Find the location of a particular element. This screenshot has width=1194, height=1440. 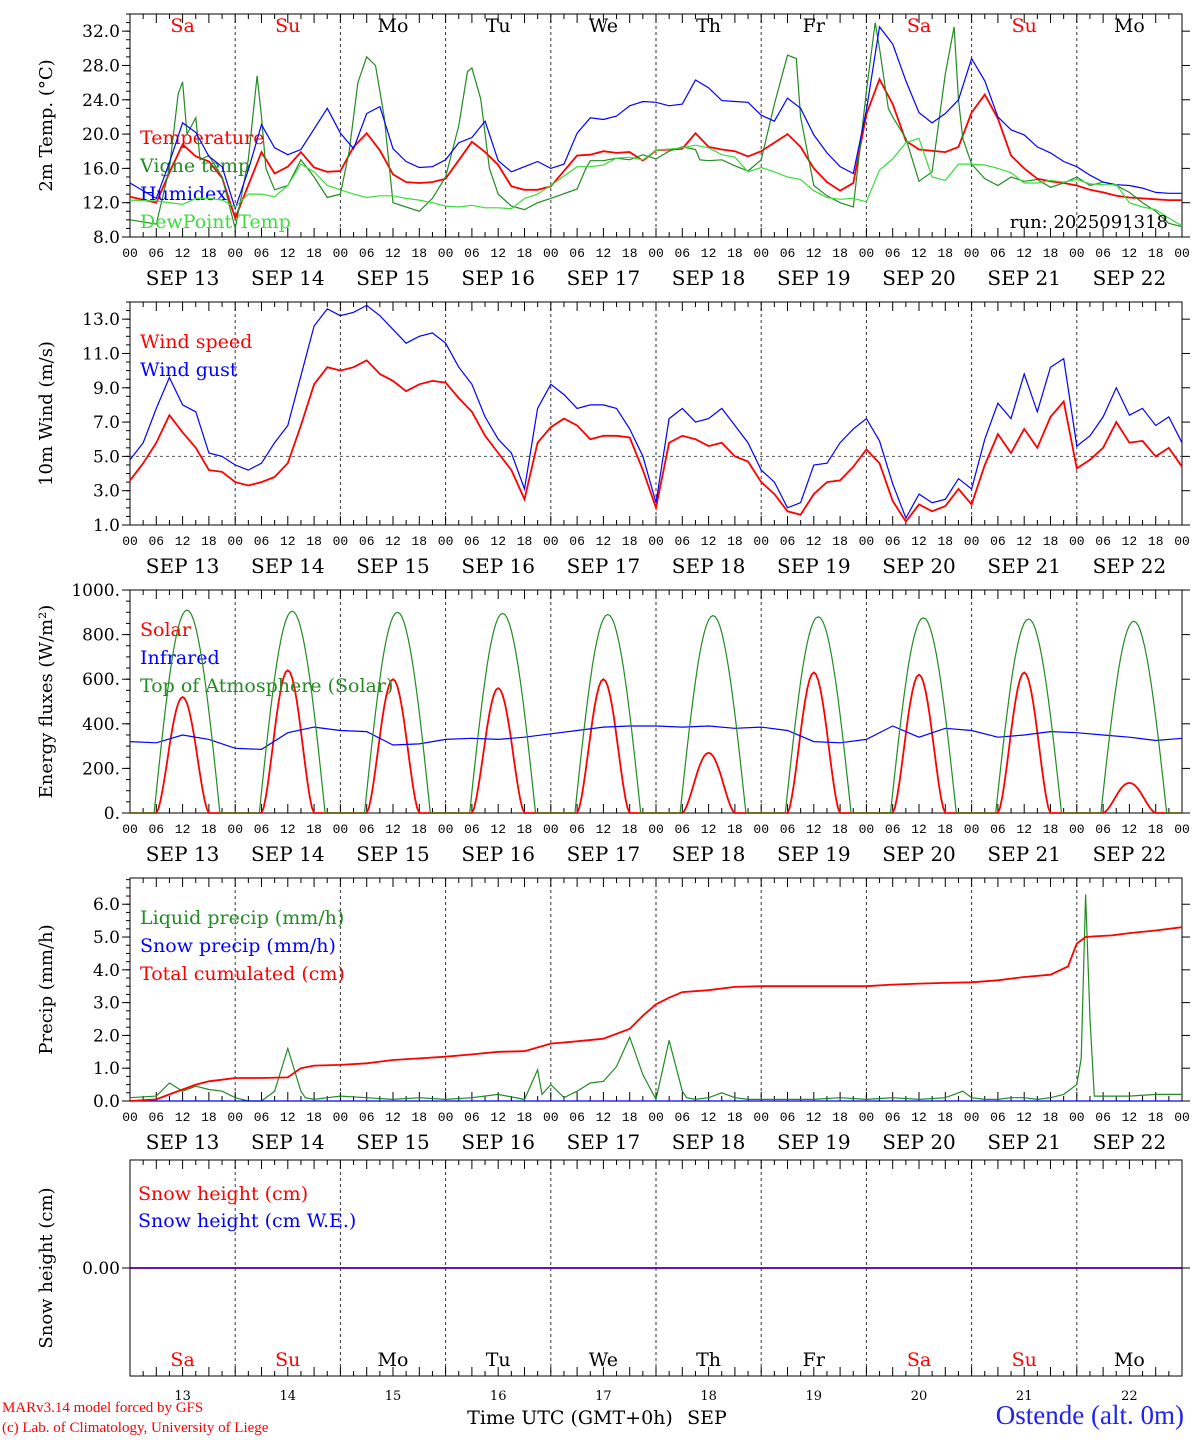

time-axis-title: Time UTC (GMT+0h) is located at coordinates (570, 1418).